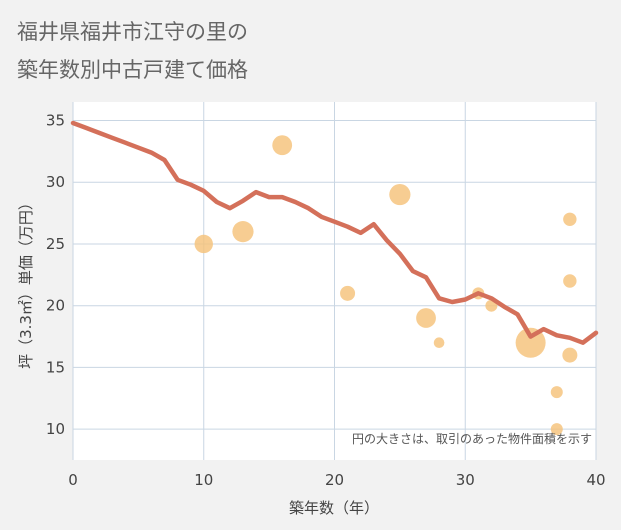 The image size is (621, 530). Describe the element at coordinates (26, 282) in the screenshot. I see `y-axis-label: 坪（3.3㎡）単価（万円）` at that location.